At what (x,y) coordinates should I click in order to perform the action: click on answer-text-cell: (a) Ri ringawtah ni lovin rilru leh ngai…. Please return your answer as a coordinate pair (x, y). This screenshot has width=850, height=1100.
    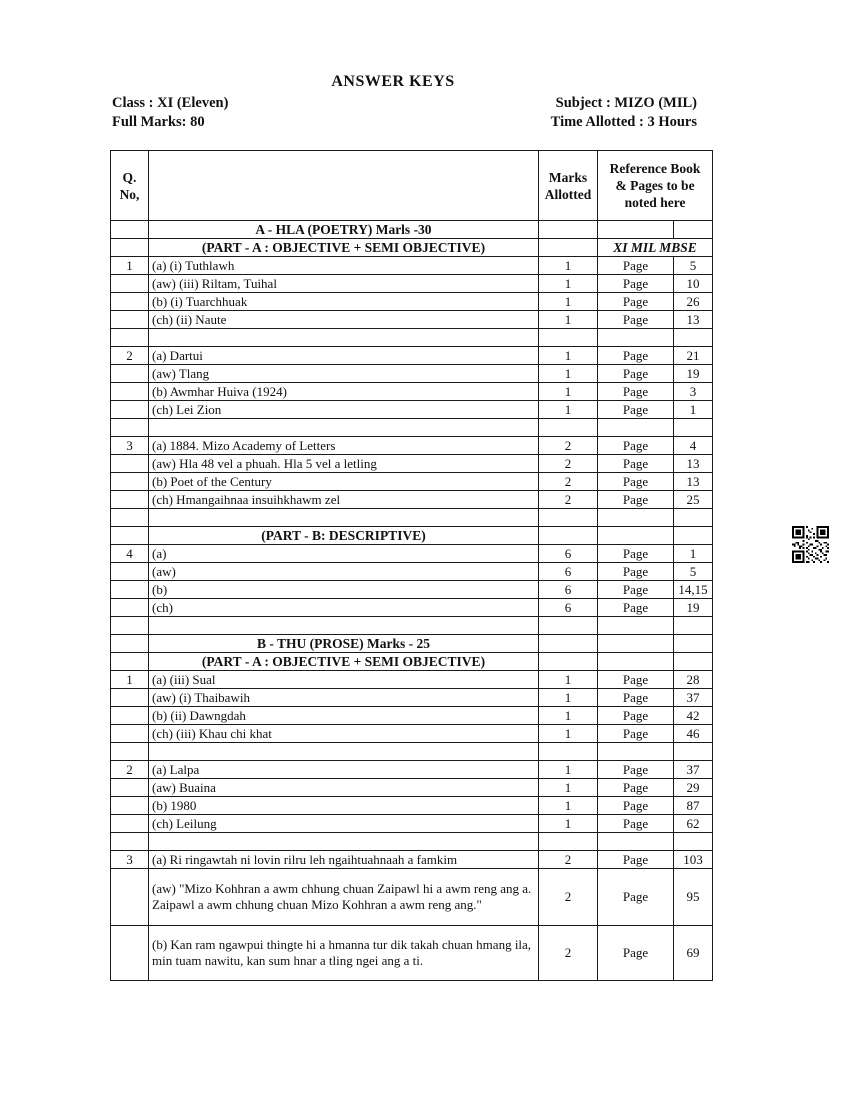
    Looking at the image, I should click on (343, 859).